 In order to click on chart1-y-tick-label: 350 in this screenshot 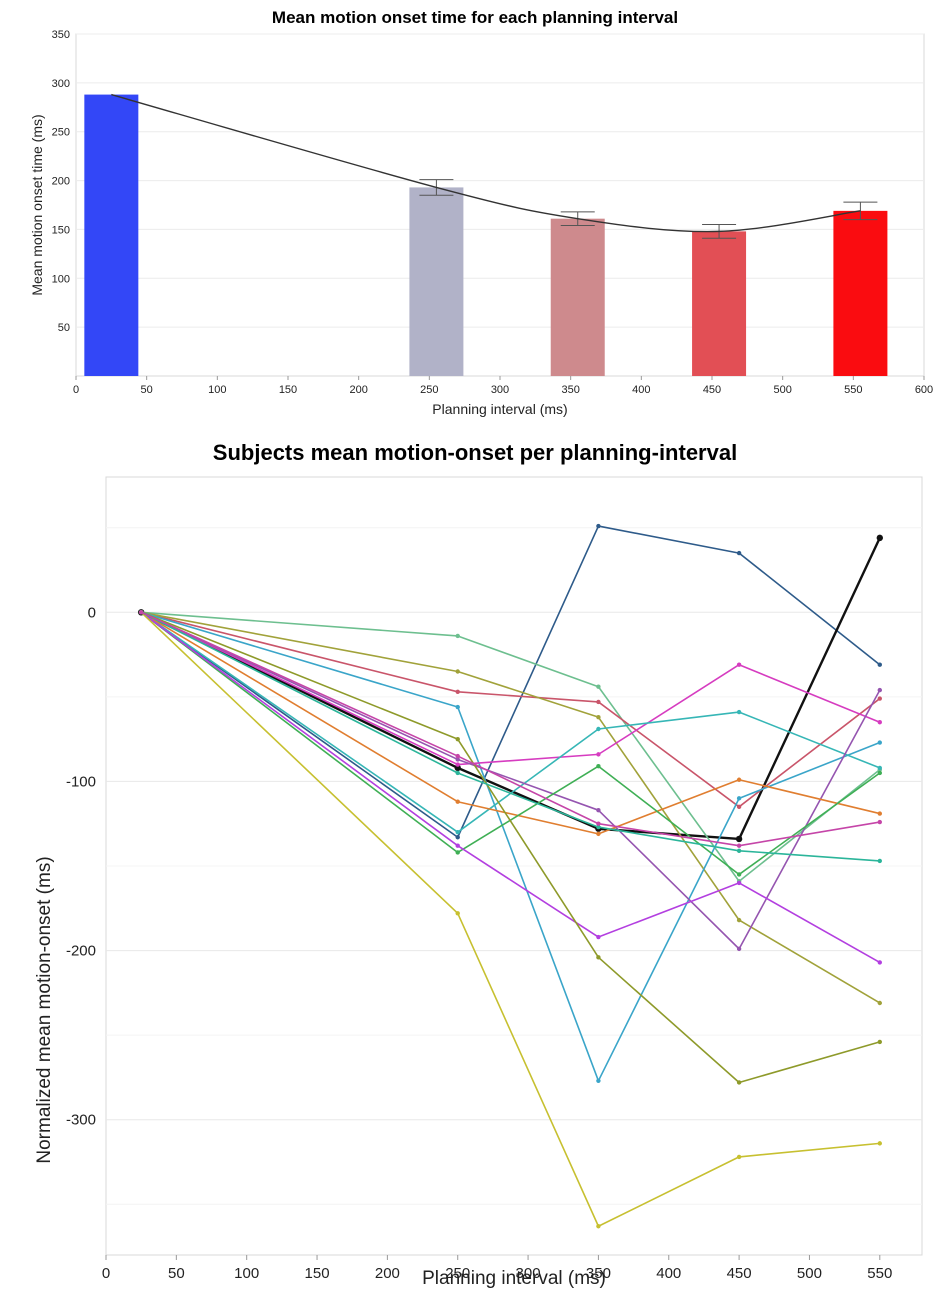, I will do `click(61, 35)`.